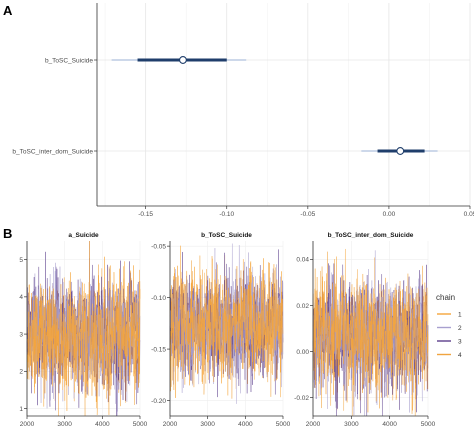  I want to click on y-tick-label: b_ToSC_Suicide, so click(69, 60).